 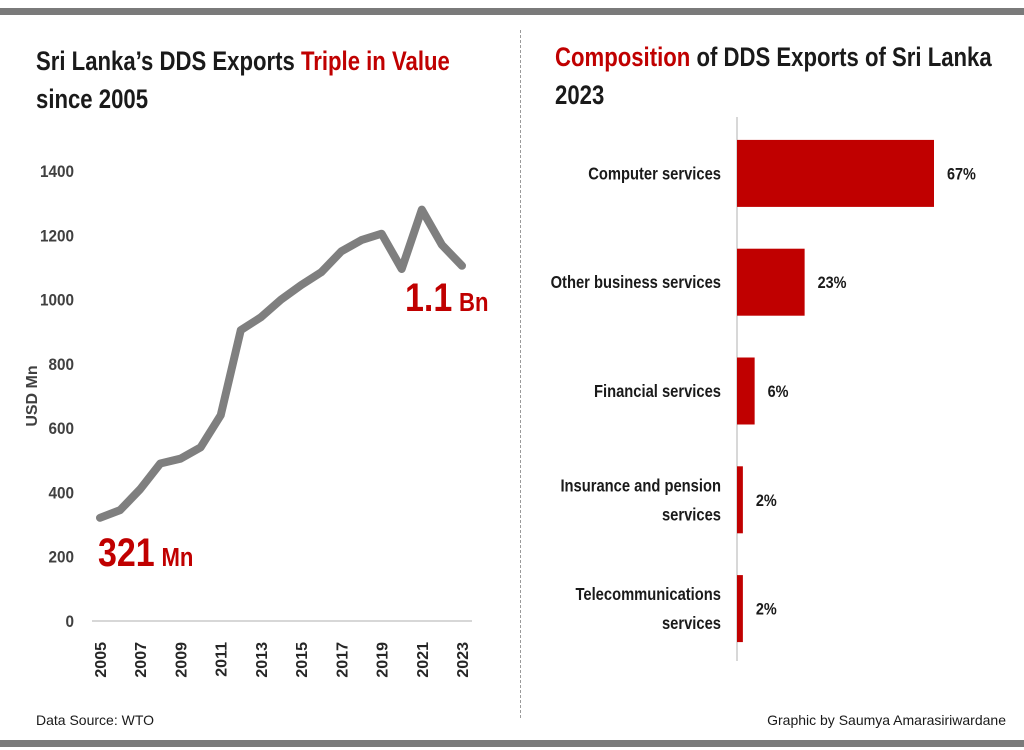 What do you see at coordinates (262, 660) in the screenshot?
I see `x-tick-label: 2013` at bounding box center [262, 660].